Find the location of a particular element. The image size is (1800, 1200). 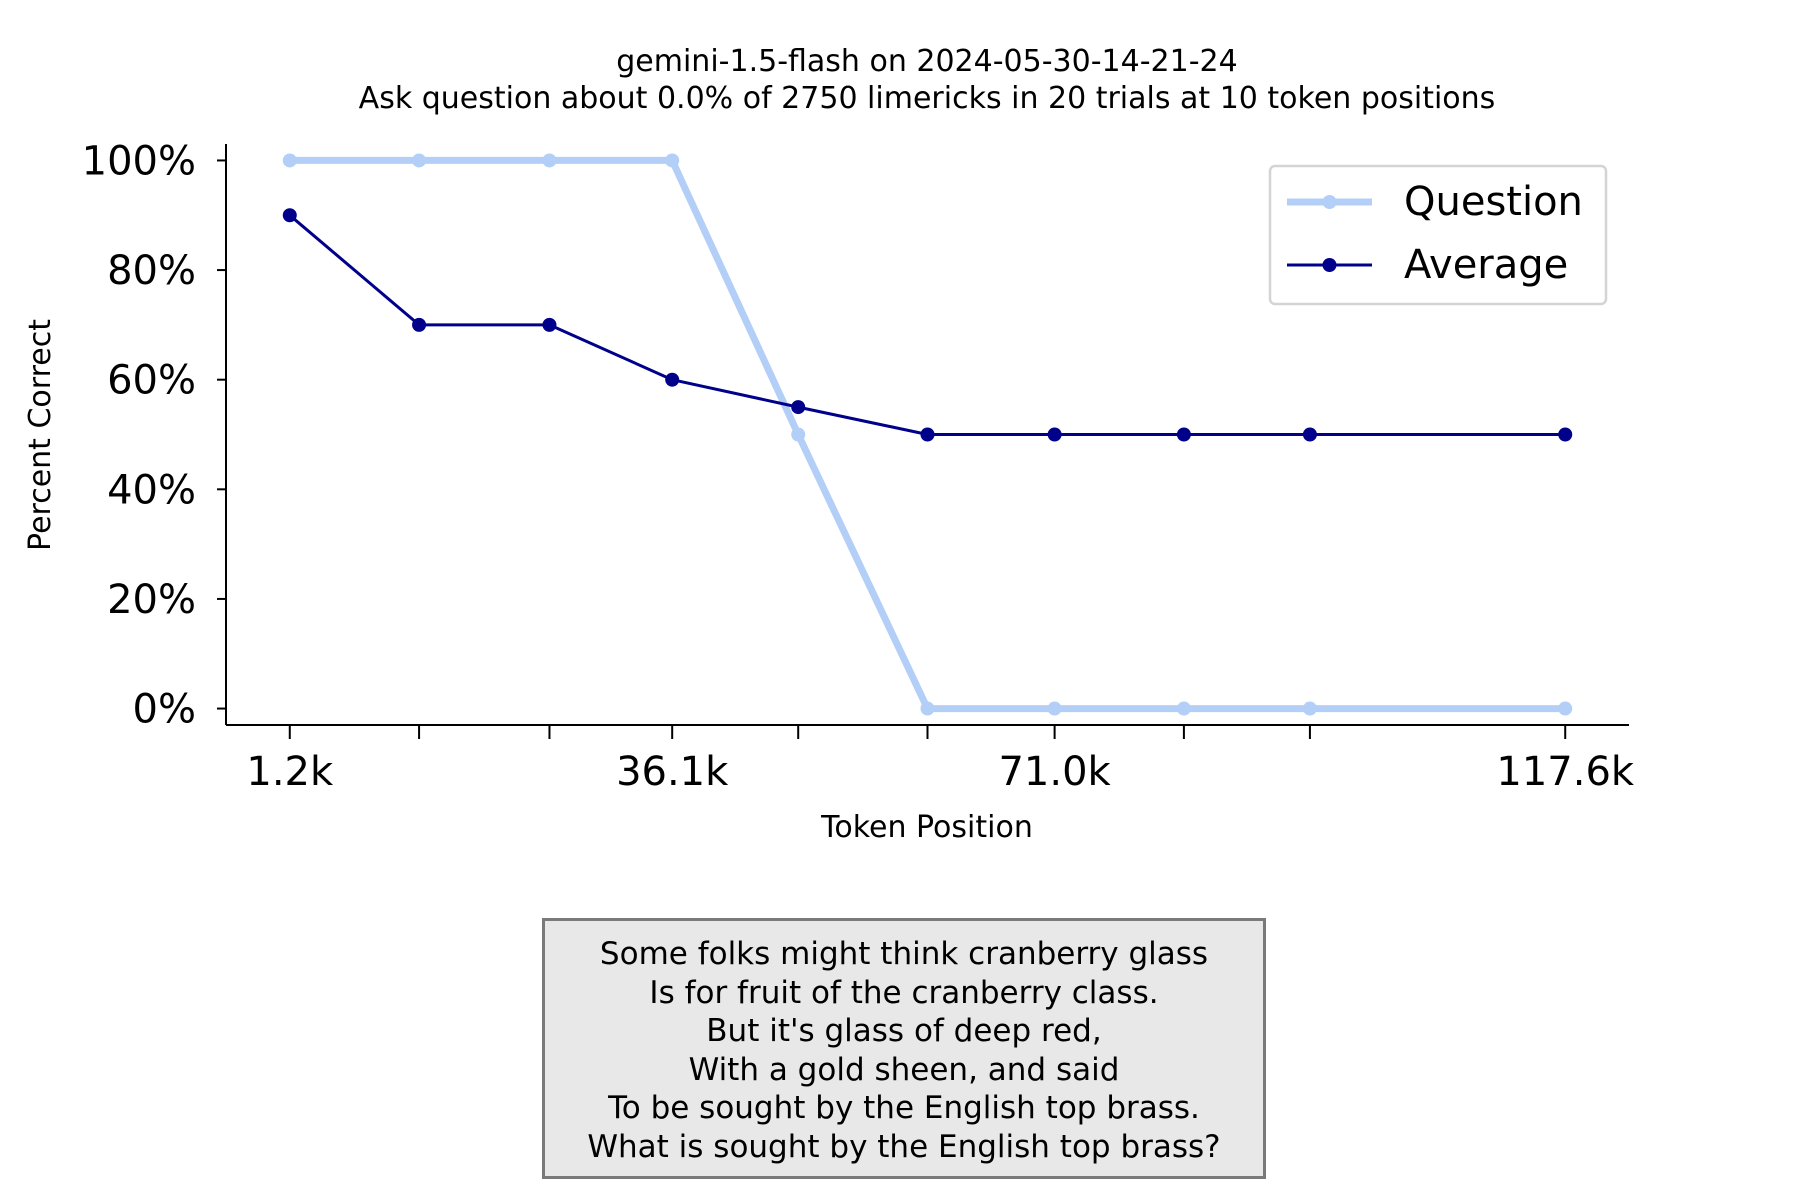

y-tick-label: 80% is located at coordinates (151, 271).